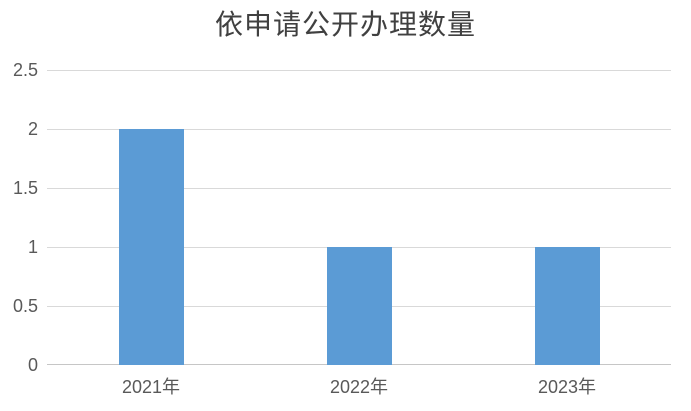 The height and width of the screenshot is (411, 691). I want to click on chart-title: 依申请公开办理数量, so click(345, 24).